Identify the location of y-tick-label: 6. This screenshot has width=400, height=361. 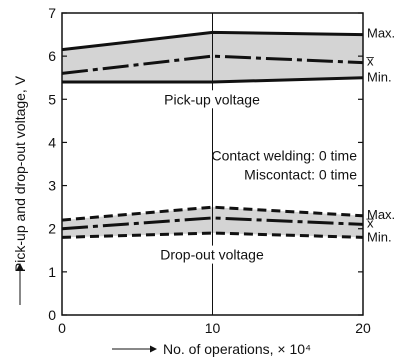
(52, 56).